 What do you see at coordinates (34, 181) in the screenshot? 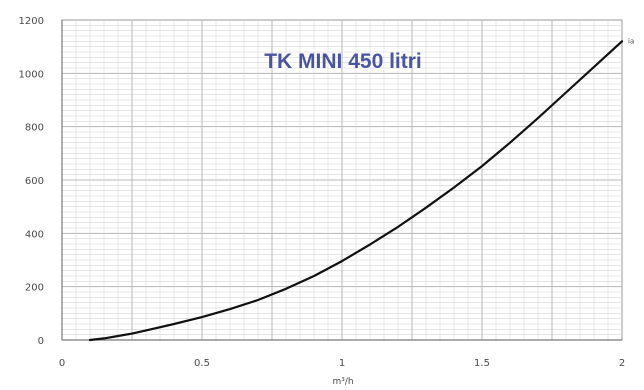
I see `y-tick-label: 600` at bounding box center [34, 181].